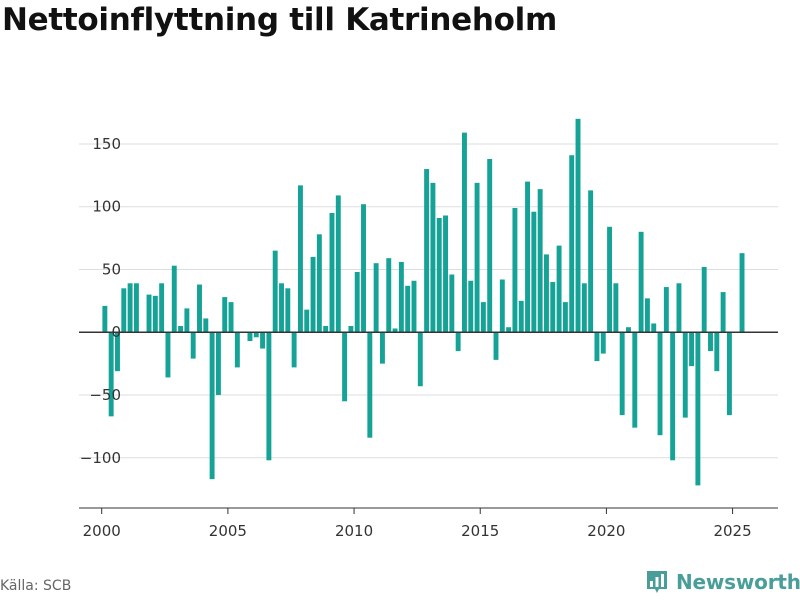 The width and height of the screenshot is (800, 600). What do you see at coordinates (106, 207) in the screenshot?
I see `y-tick-label: 100` at bounding box center [106, 207].